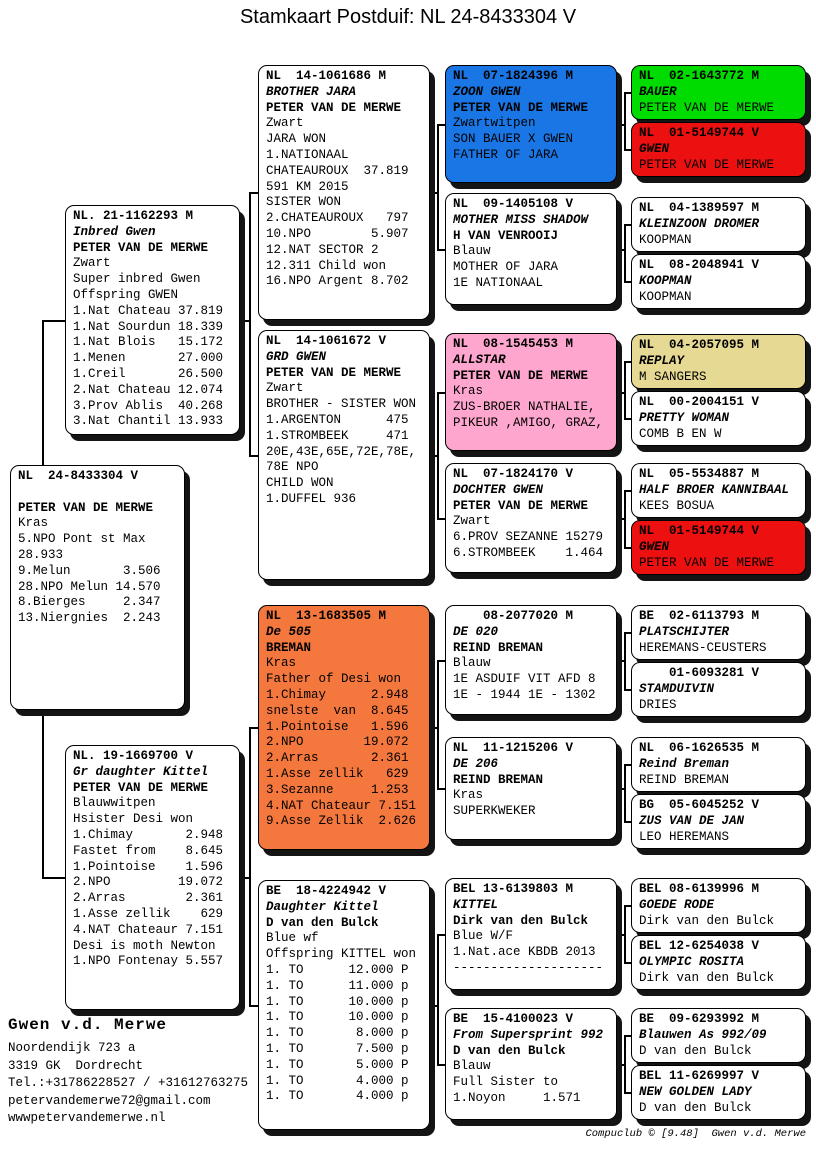 Image resolution: width=816 pixels, height=1172 pixels. Describe the element at coordinates (703, 647) in the screenshot. I see `box-line: HEREMANS-CEUSTERS` at that location.